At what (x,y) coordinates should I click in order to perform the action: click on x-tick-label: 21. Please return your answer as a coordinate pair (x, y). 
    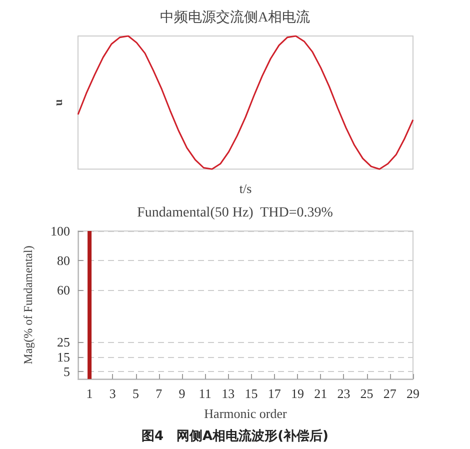
    Looking at the image, I should click on (321, 393).